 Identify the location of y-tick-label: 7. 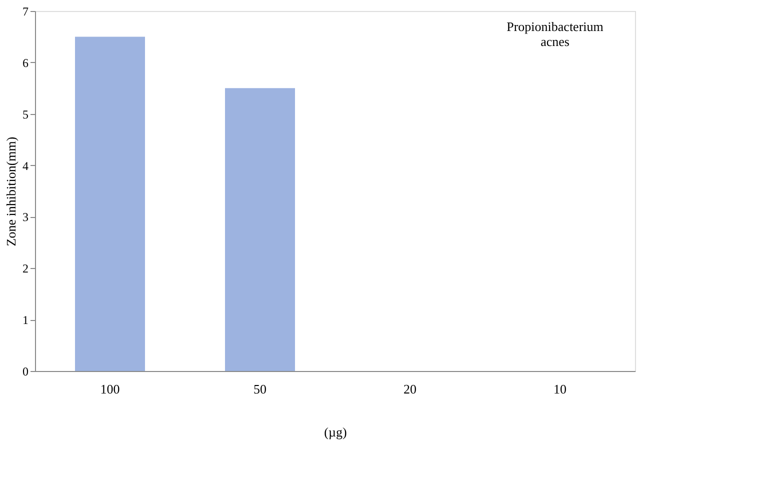
(25, 11).